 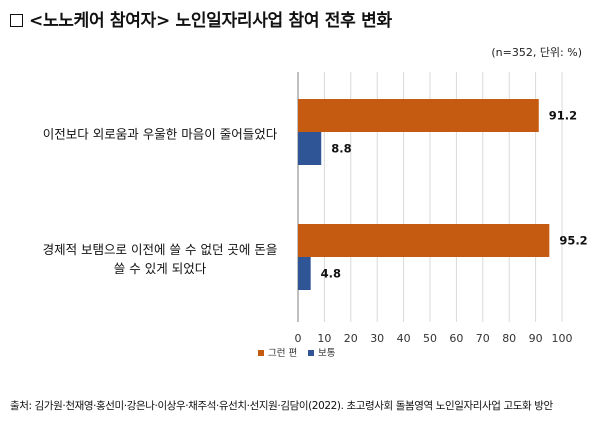 I want to click on square-bullet-icon, so click(x=16, y=20).